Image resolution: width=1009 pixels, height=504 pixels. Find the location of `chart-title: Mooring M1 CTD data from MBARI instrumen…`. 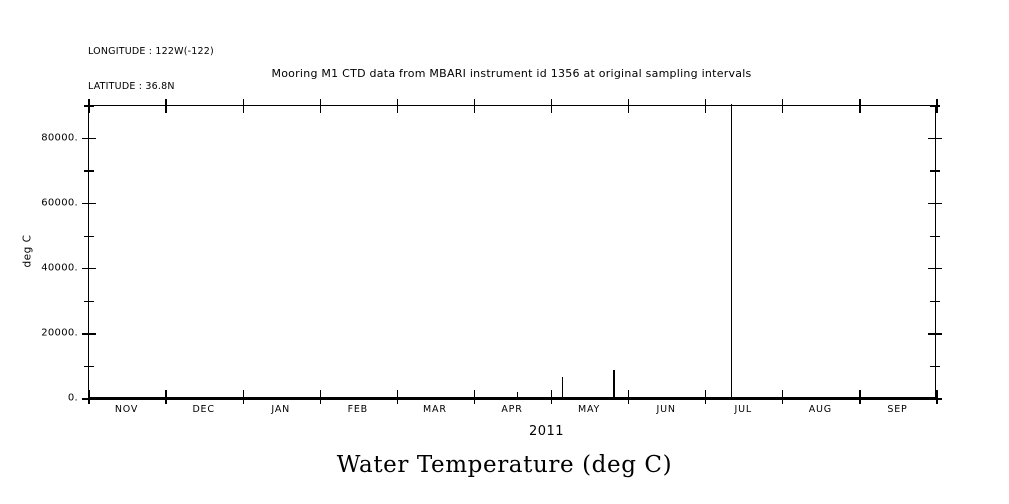

chart-title: Mooring M1 CTD data from MBARI instrumen… is located at coordinates (504, 73).